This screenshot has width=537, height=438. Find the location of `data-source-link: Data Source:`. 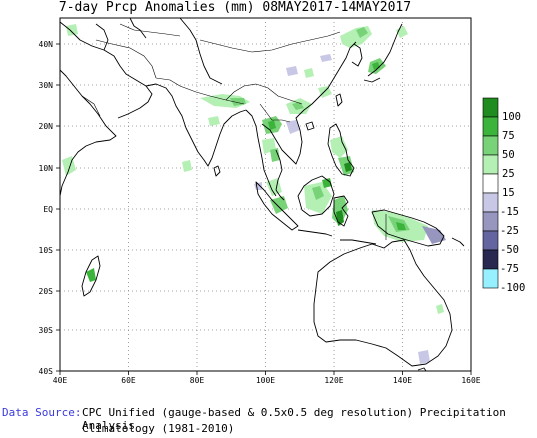

data-source-link: Data Source: is located at coordinates (41, 412).